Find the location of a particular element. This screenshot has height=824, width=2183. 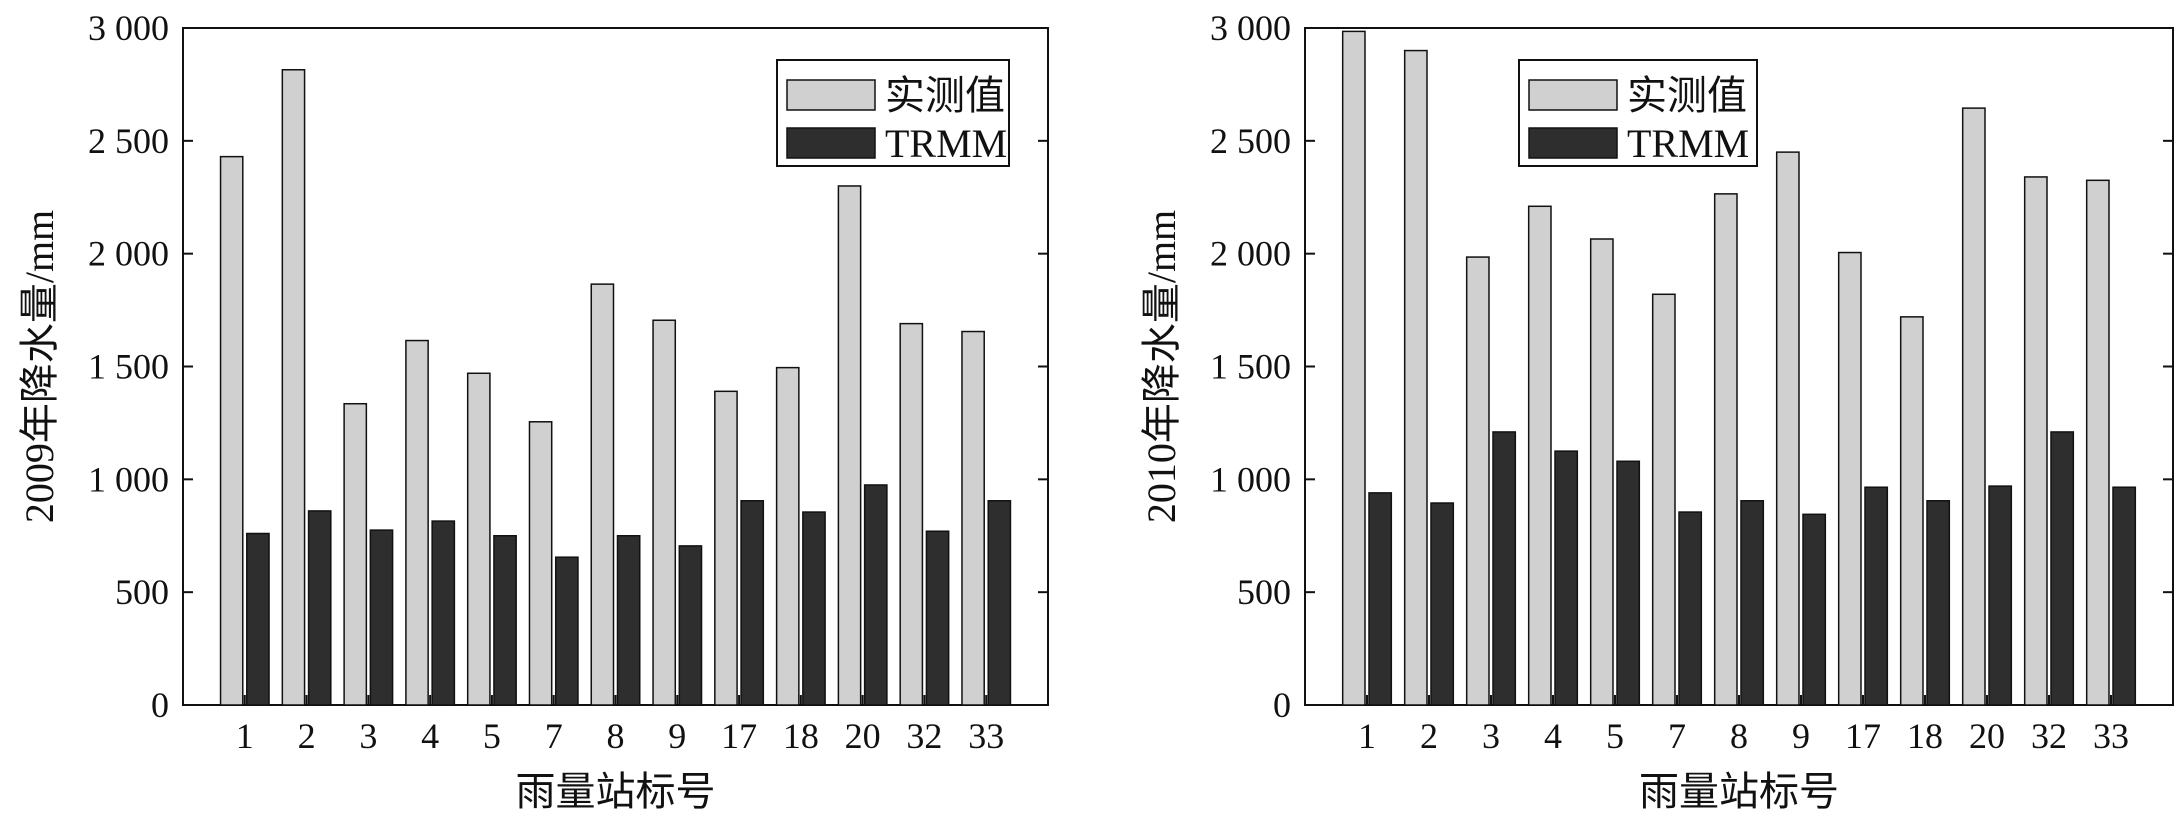

x-tick-label: 4 is located at coordinates (1553, 736).